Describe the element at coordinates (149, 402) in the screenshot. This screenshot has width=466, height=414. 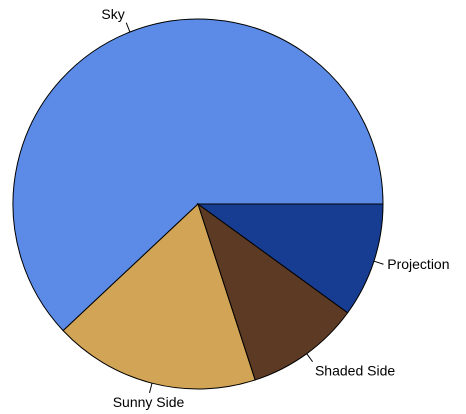
I see `slice-label-sunny-side: Sunny Side` at that location.